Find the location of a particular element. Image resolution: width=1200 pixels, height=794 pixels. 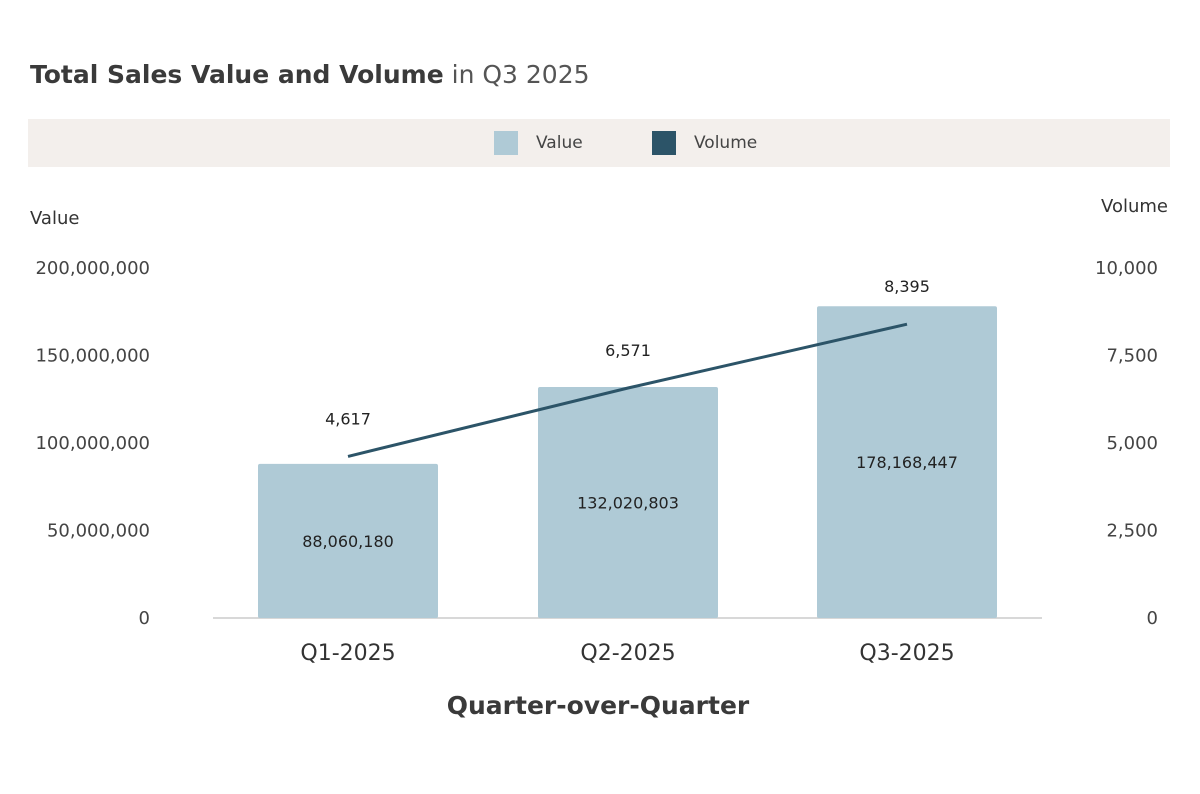

y-tick-label: 0 is located at coordinates (144, 618).